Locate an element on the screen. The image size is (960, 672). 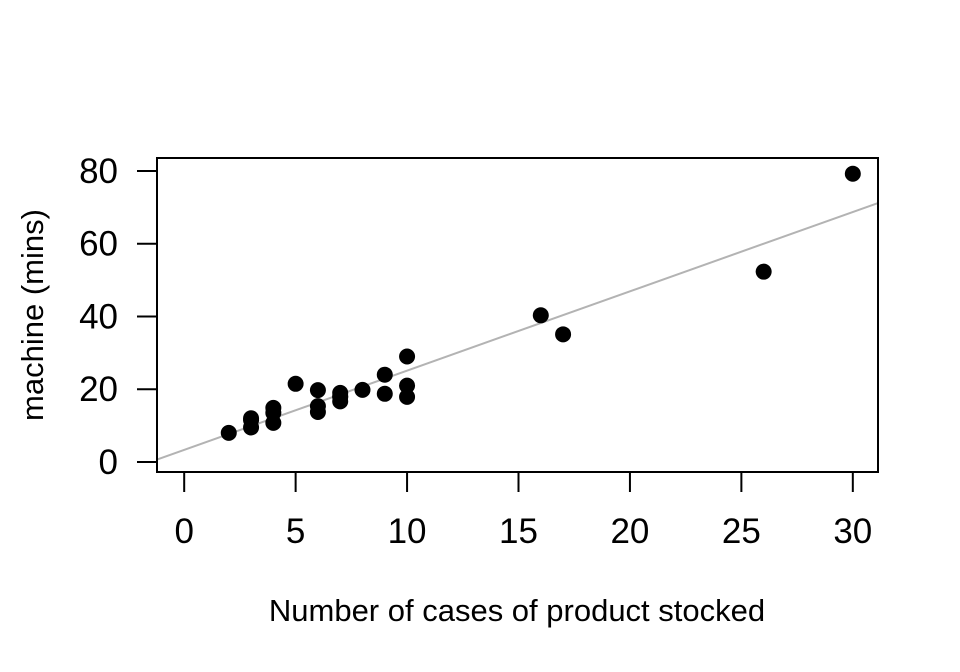
x-axis-tick-label: 10 is located at coordinates (407, 531).